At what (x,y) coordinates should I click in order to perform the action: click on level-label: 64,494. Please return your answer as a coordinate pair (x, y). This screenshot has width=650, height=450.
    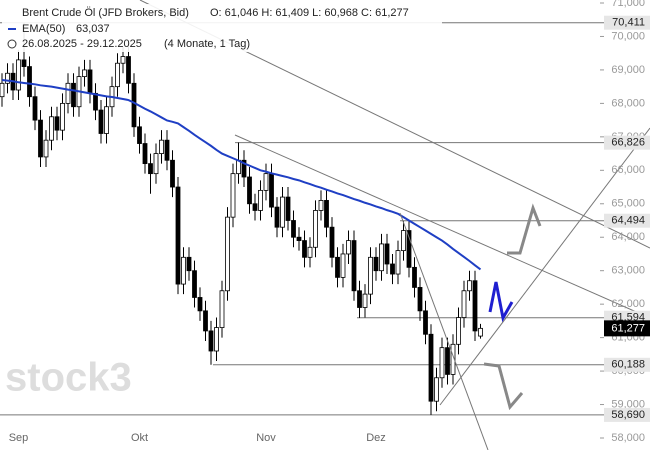
    Looking at the image, I should click on (628, 221).